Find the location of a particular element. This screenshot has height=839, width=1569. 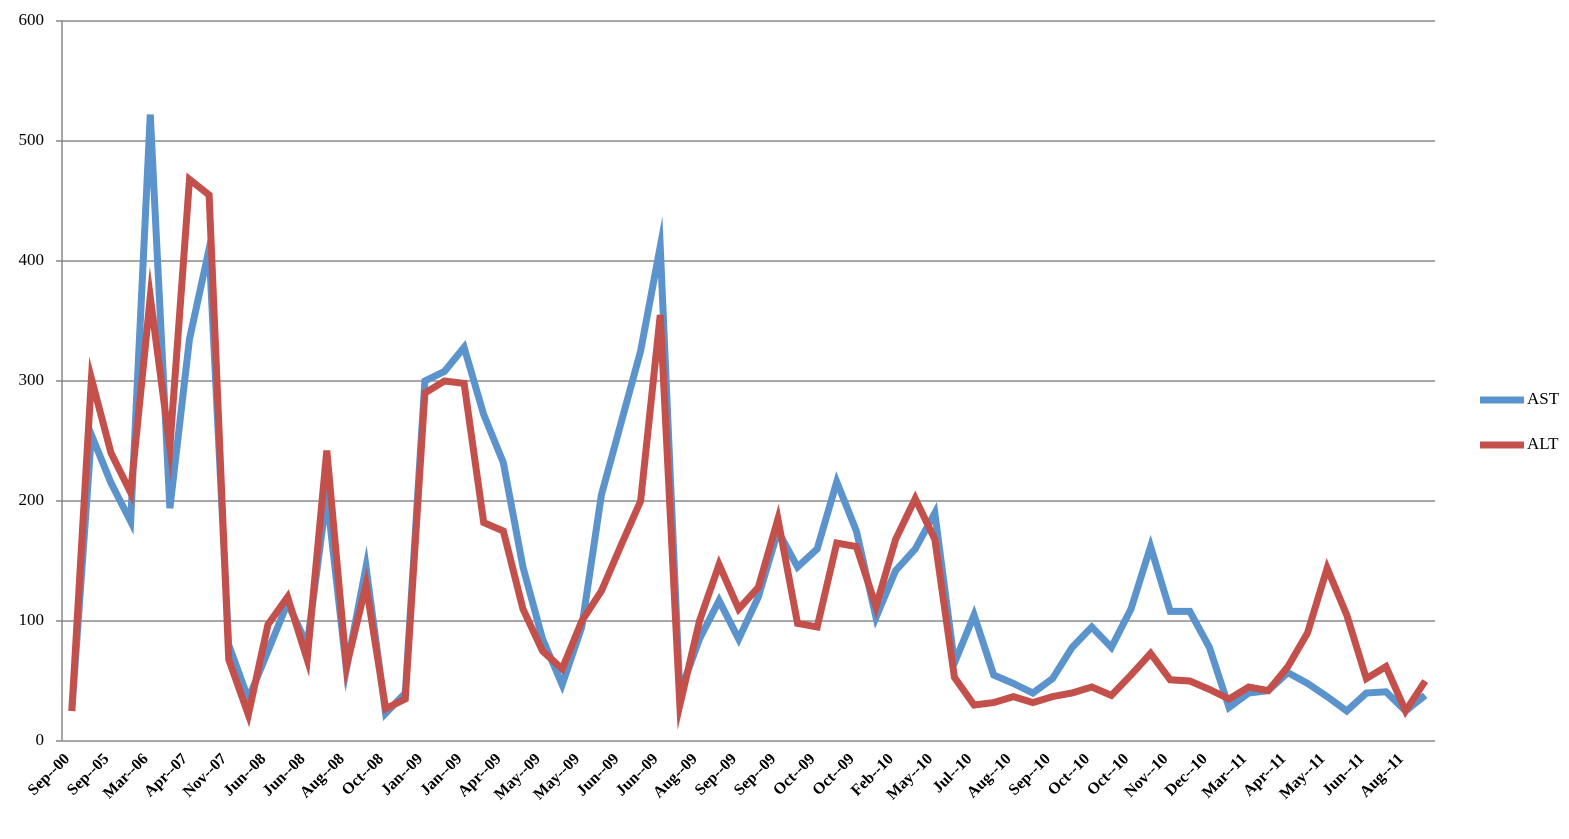

x-tick-label: Oct--10 is located at coordinates (1069, 774).